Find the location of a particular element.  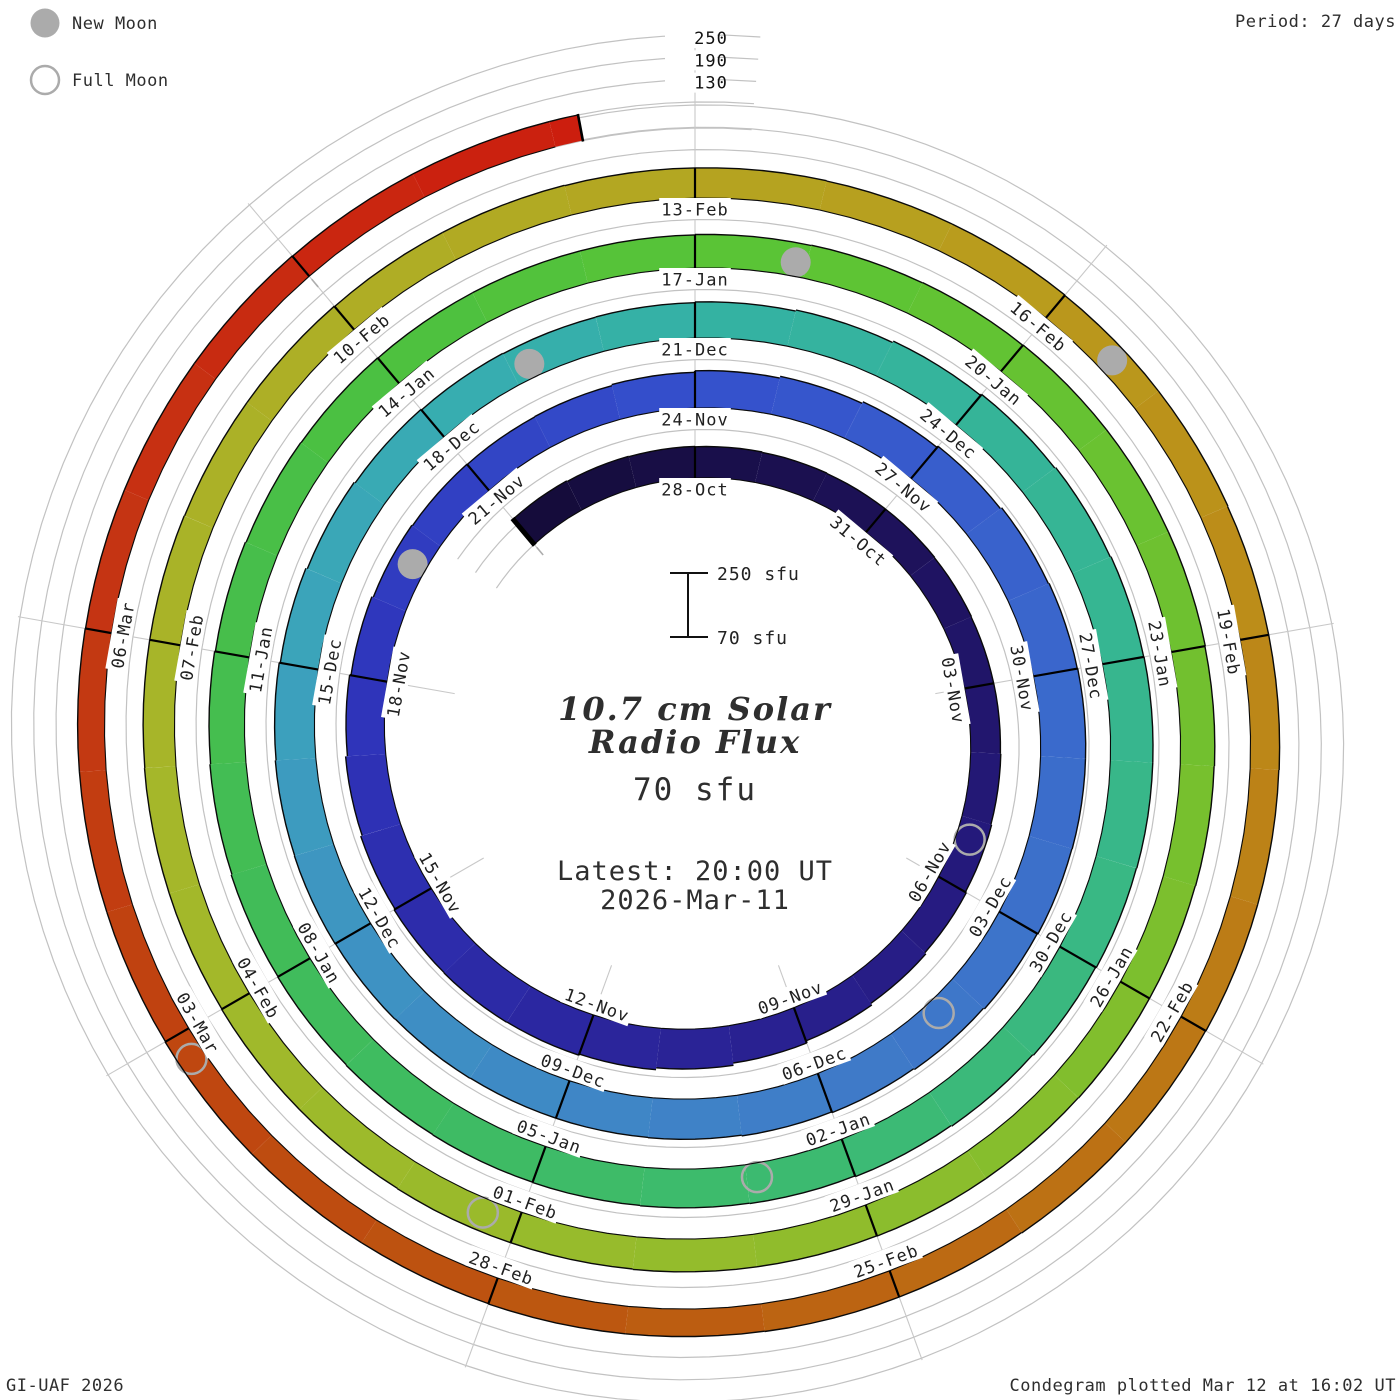

radial-axis-tick-label: 190 is located at coordinates (711, 61).